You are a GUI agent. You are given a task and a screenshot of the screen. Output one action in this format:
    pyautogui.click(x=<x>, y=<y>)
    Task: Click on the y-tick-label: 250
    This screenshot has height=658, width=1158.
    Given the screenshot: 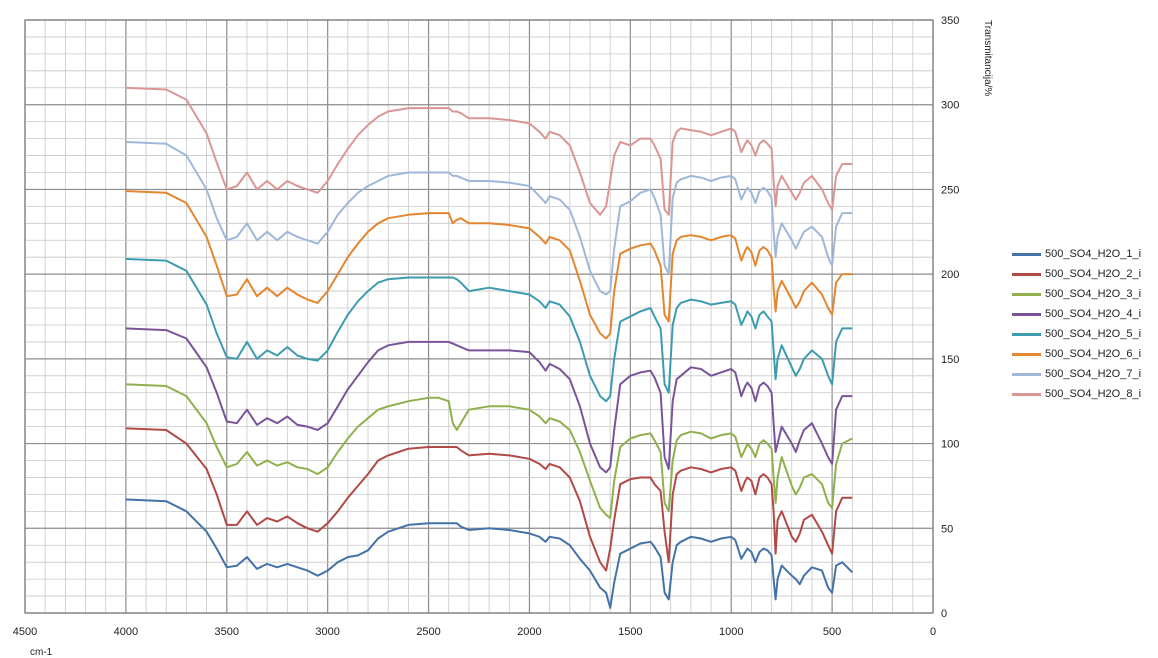 What is the action you would take?
    pyautogui.click(x=950, y=190)
    